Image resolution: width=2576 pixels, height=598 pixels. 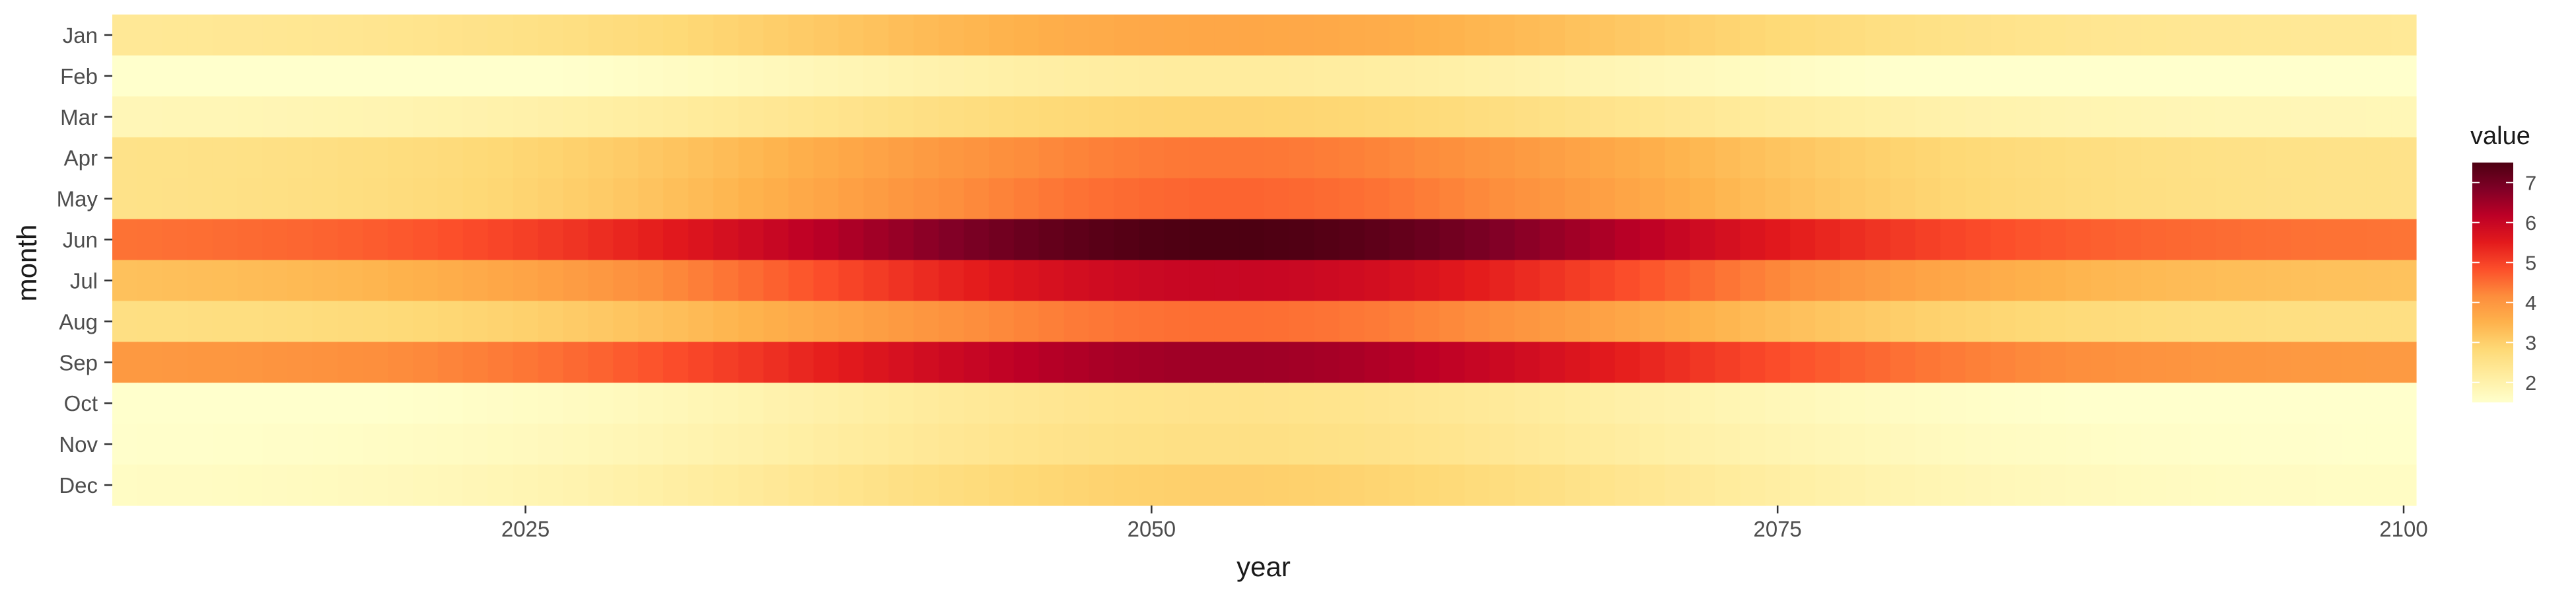 What do you see at coordinates (2403, 529) in the screenshot?
I see `x-tick-label: 2100` at bounding box center [2403, 529].